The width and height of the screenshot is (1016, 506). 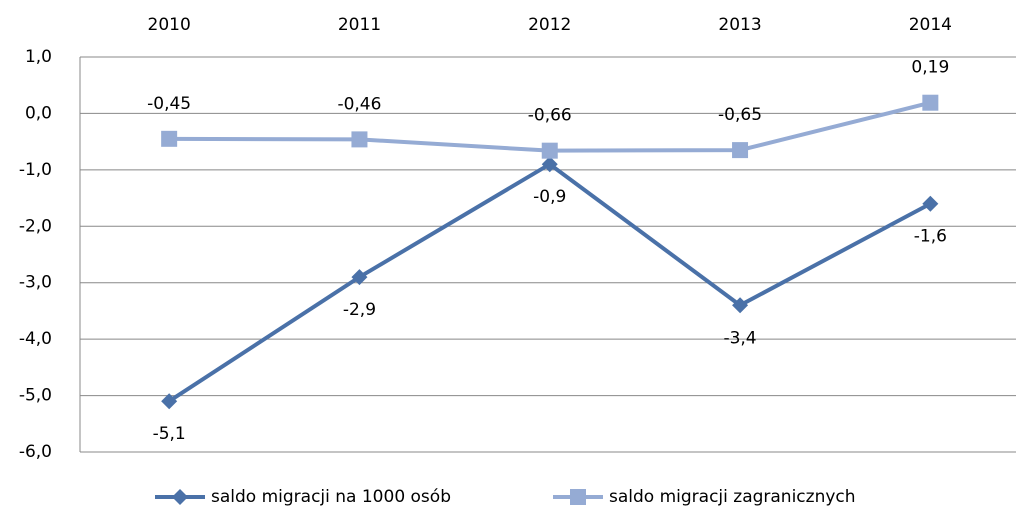 What do you see at coordinates (35, 283) in the screenshot?
I see `y-tick-label: -3,0` at bounding box center [35, 283].